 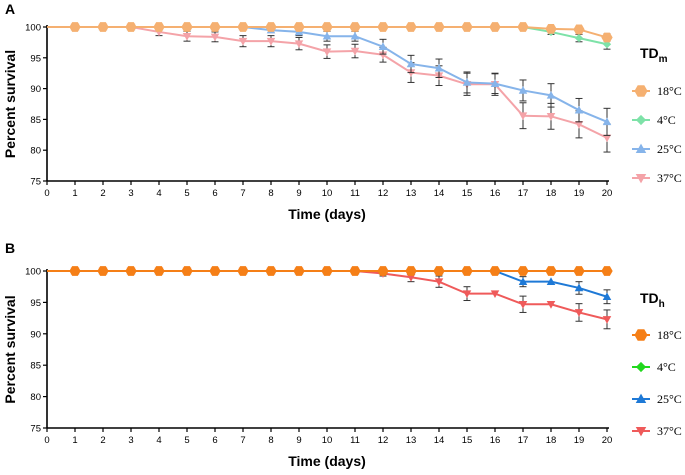 I want to click on x-tick-label-b-10: 10, so click(x=327, y=440).